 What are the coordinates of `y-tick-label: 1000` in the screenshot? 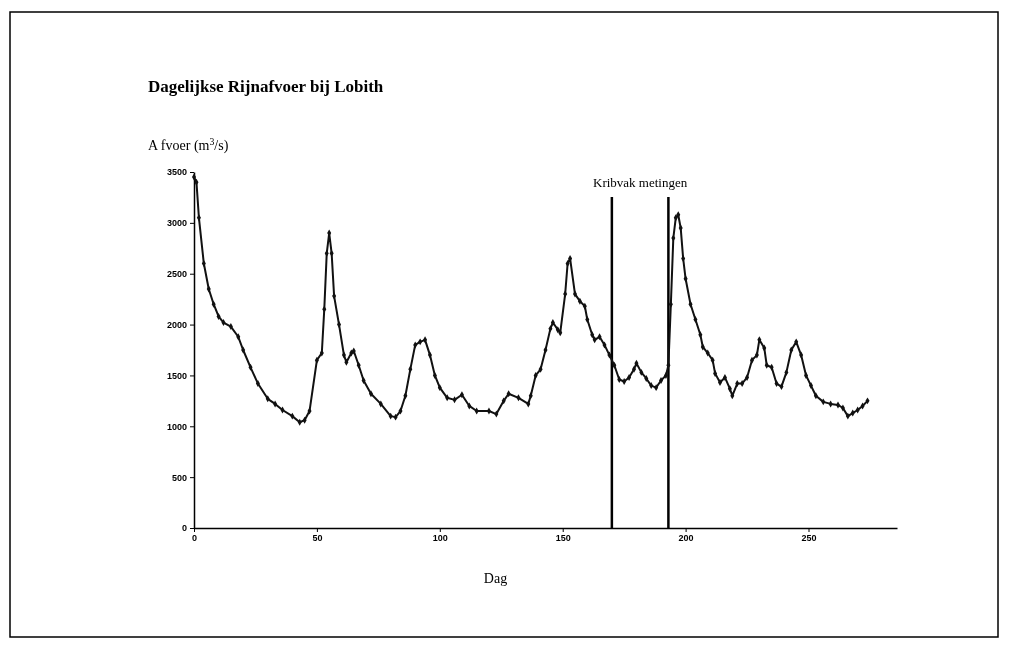 It's located at (176, 426).